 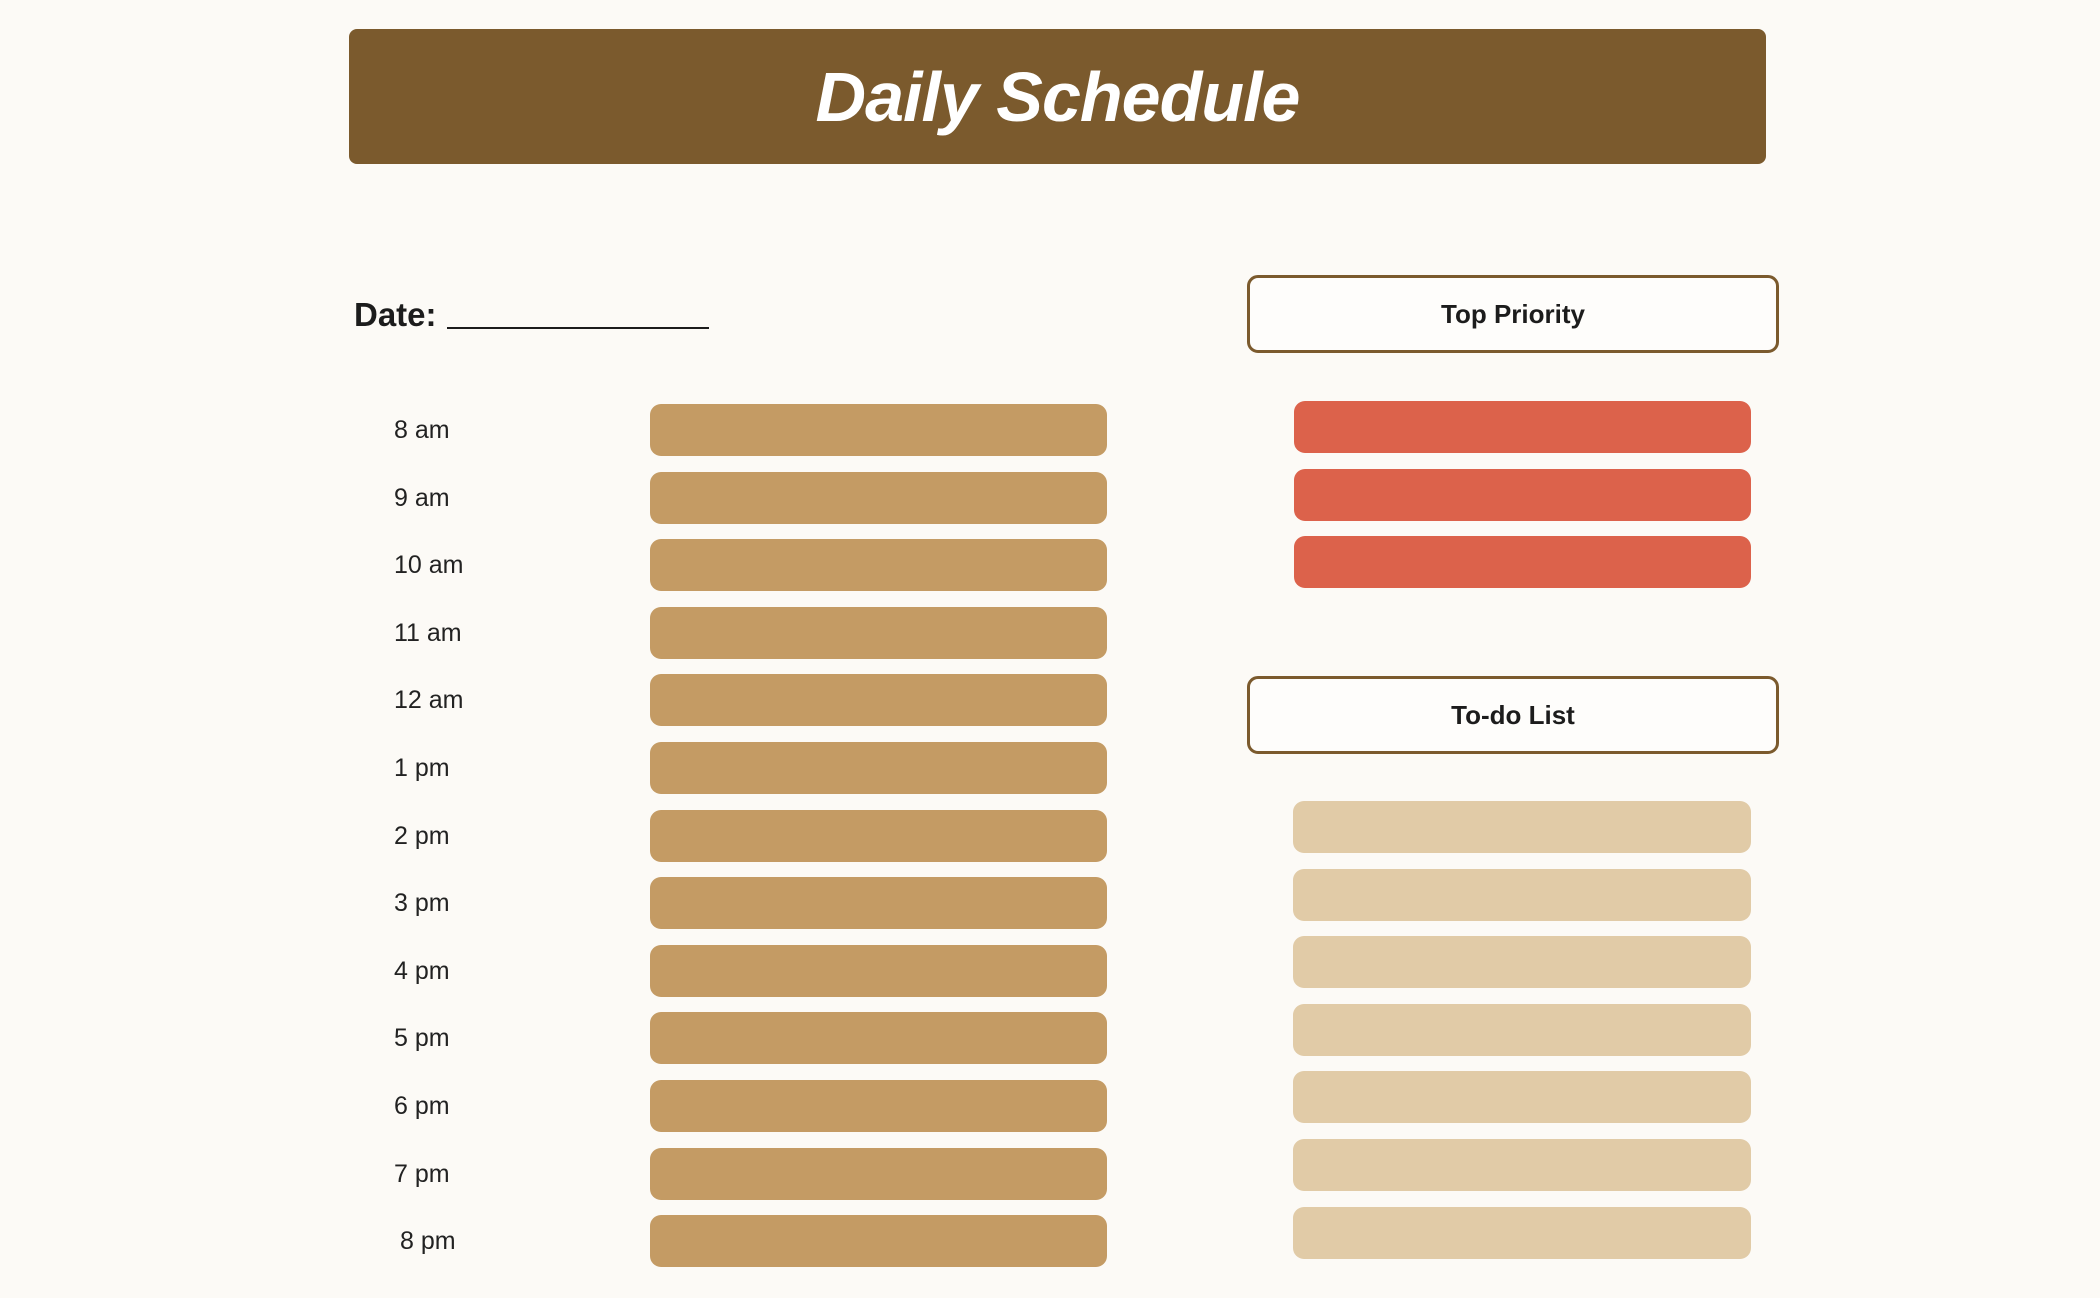 I want to click on time-label: 9 am, so click(x=422, y=498).